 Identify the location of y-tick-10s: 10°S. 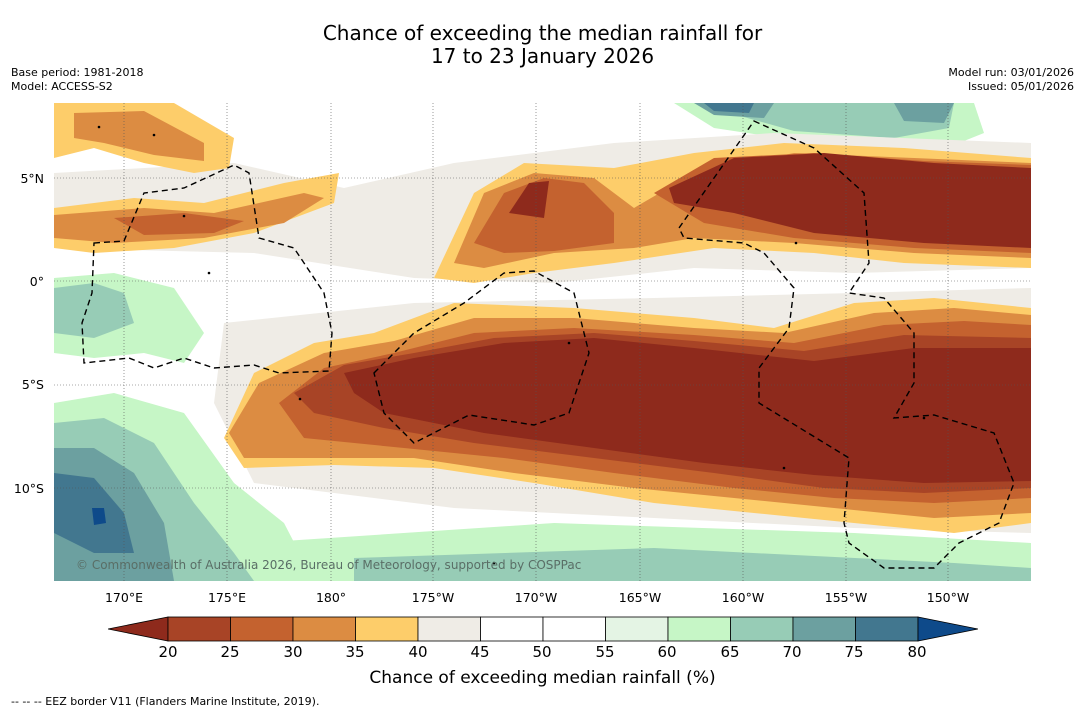
(28, 488).